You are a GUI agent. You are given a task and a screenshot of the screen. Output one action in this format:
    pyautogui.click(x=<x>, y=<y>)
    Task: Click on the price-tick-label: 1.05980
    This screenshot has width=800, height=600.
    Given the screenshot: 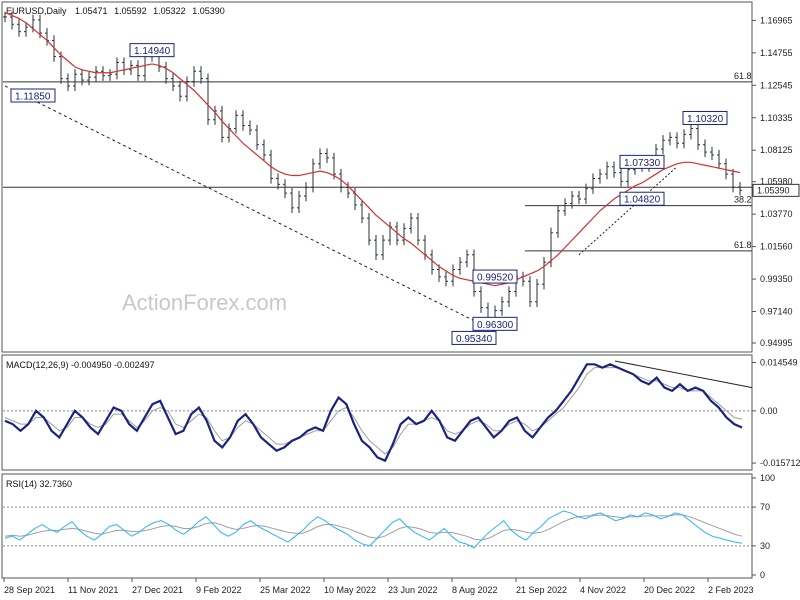 What is the action you would take?
    pyautogui.click(x=776, y=182)
    